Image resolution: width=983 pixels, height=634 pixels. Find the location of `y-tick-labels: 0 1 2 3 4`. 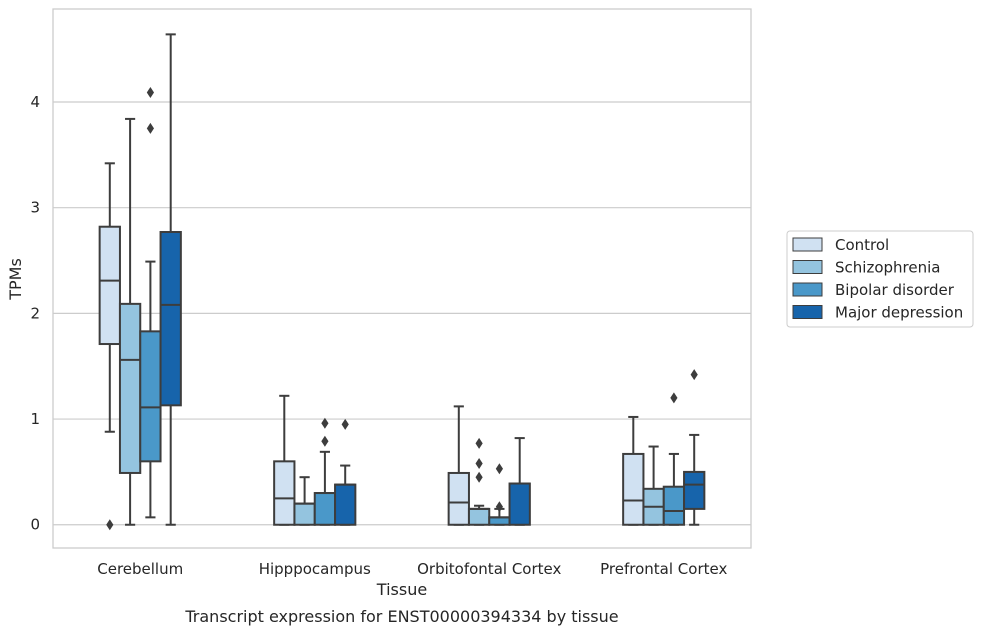

y-tick-labels: 0 1 2 3 4 is located at coordinates (35, 313).